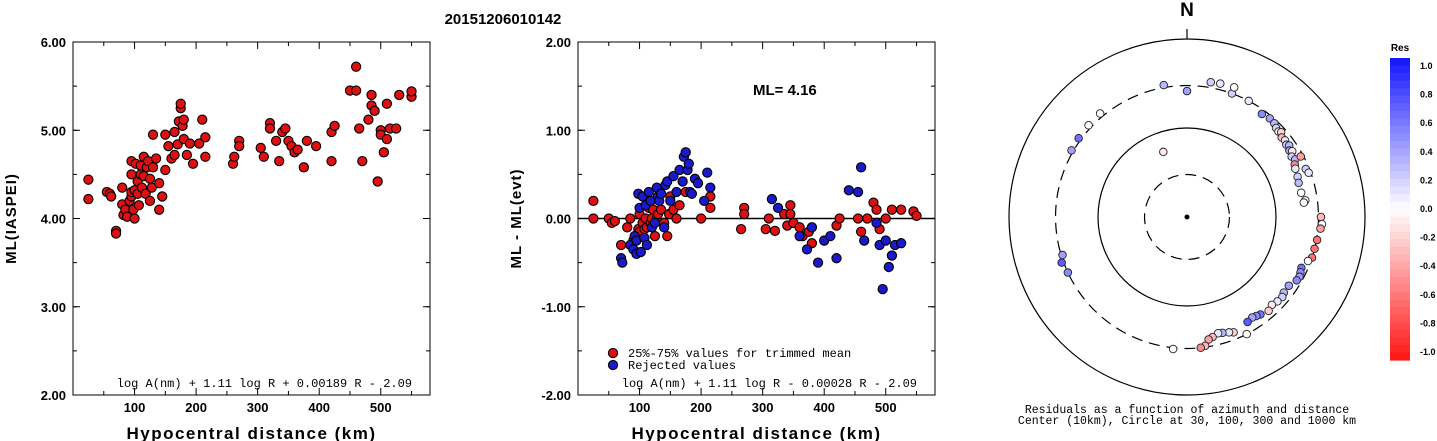 The image size is (1437, 441). What do you see at coordinates (1426, 95) in the screenshot?
I see `colorbar-tick-label: 0.8` at bounding box center [1426, 95].